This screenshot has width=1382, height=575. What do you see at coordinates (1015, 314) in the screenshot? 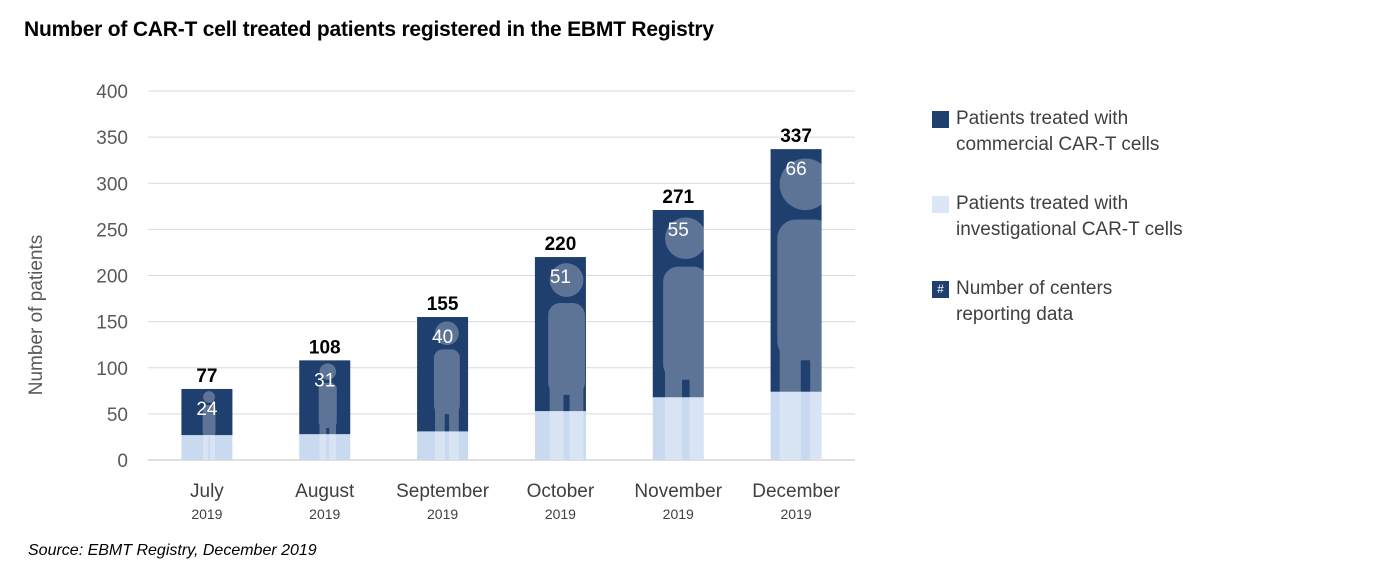
I see `legend-label-line: reporting data` at bounding box center [1015, 314].